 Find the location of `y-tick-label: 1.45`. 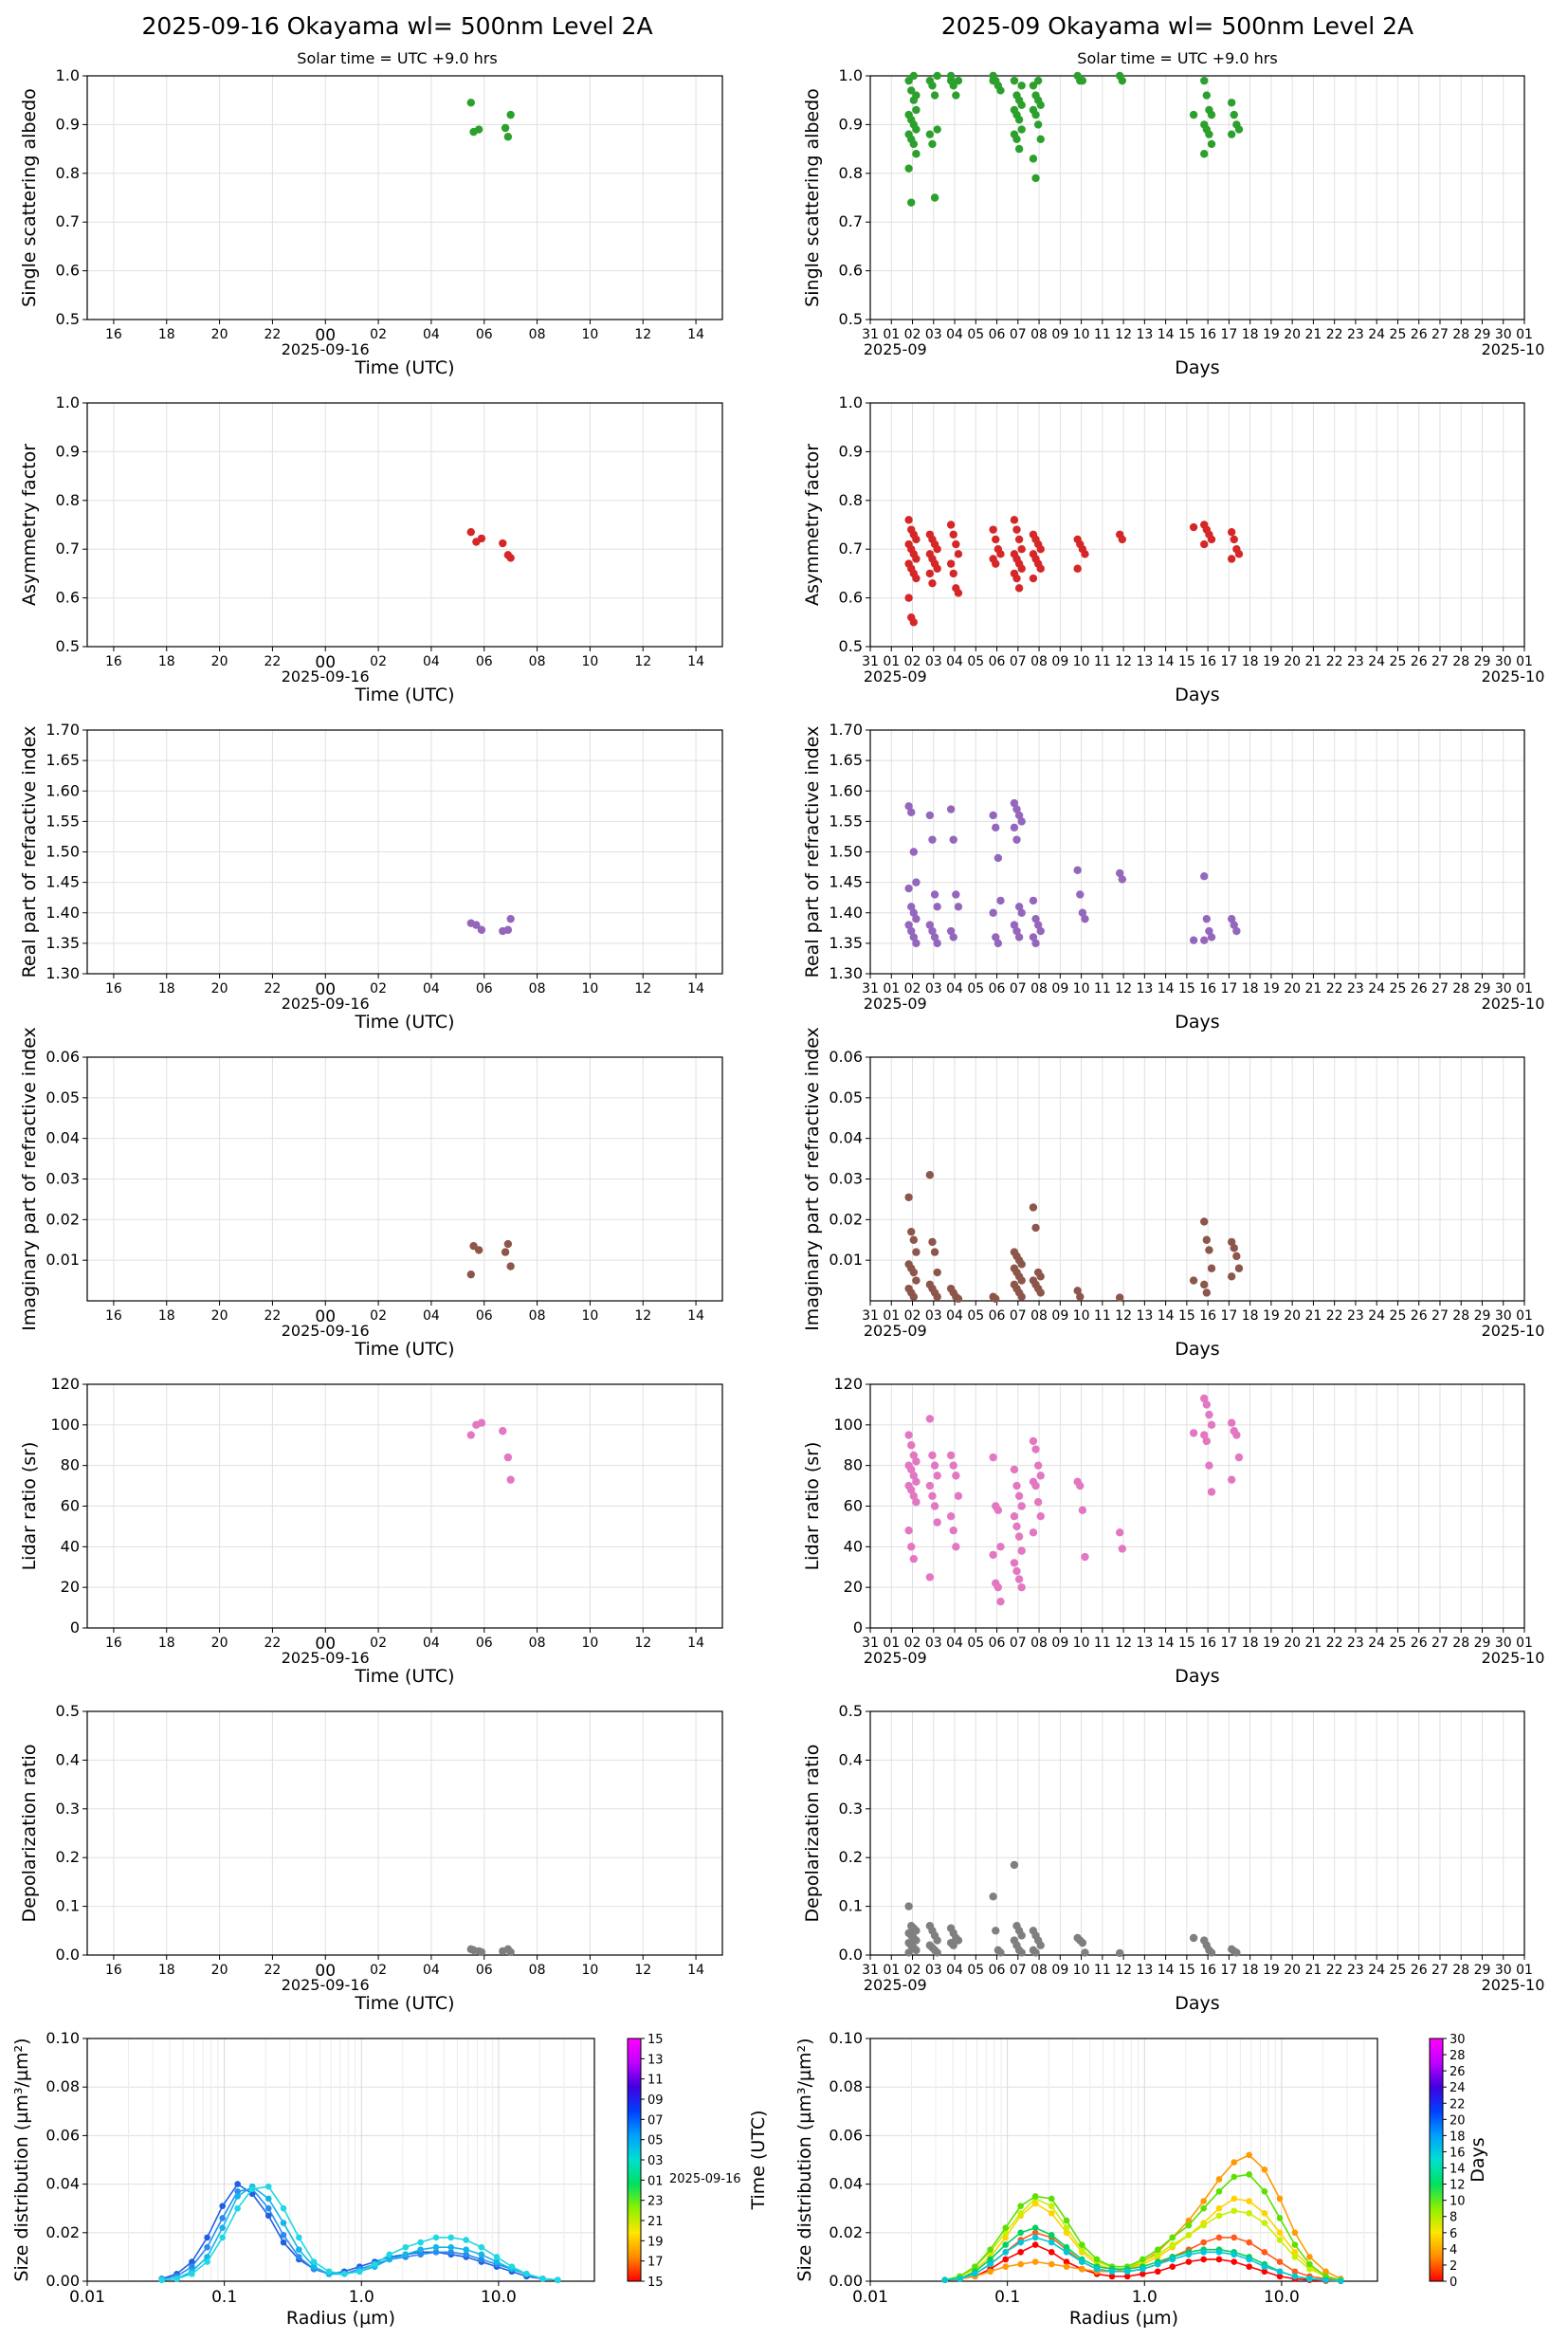

y-tick-label: 1.45 is located at coordinates (846, 882).